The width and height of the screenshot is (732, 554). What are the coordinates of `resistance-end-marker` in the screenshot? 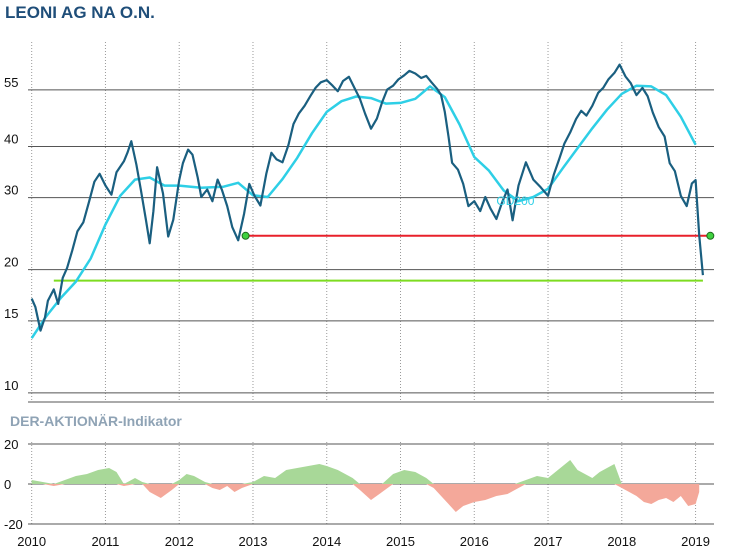 It's located at (710, 235).